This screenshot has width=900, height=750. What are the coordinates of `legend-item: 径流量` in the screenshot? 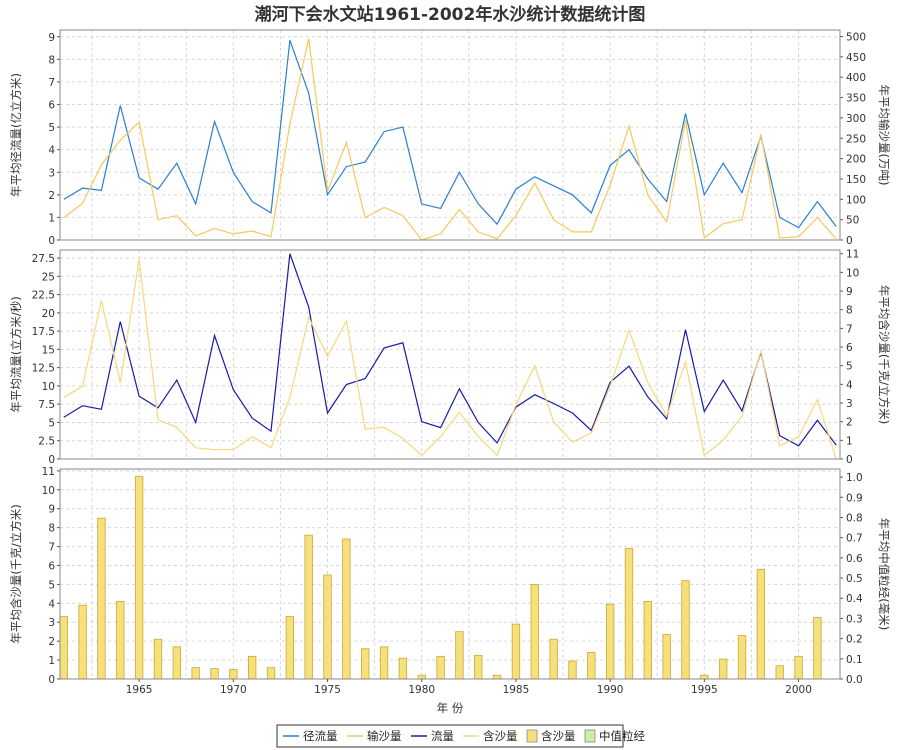 It's located at (310, 736).